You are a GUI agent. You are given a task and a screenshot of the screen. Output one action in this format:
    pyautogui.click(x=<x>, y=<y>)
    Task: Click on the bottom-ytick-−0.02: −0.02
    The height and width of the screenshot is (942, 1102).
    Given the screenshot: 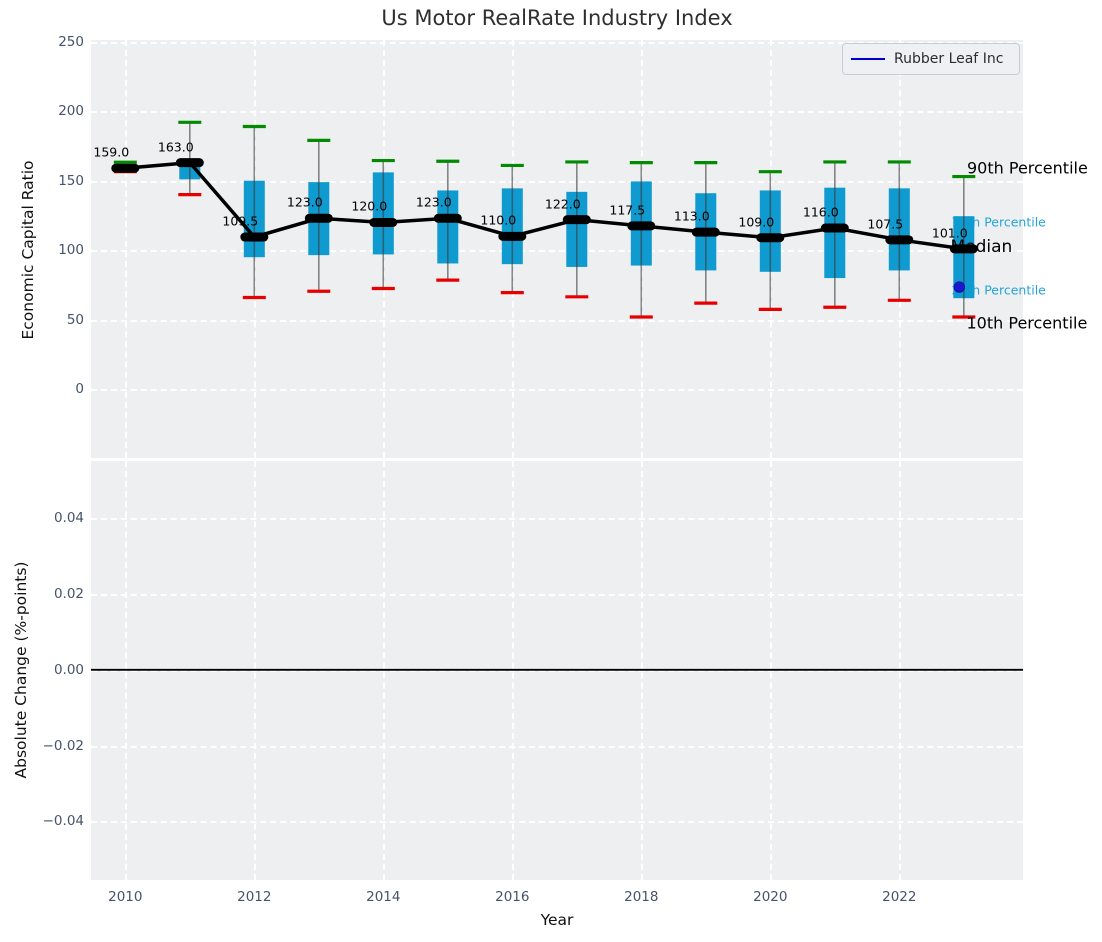 What is the action you would take?
    pyautogui.click(x=63, y=745)
    